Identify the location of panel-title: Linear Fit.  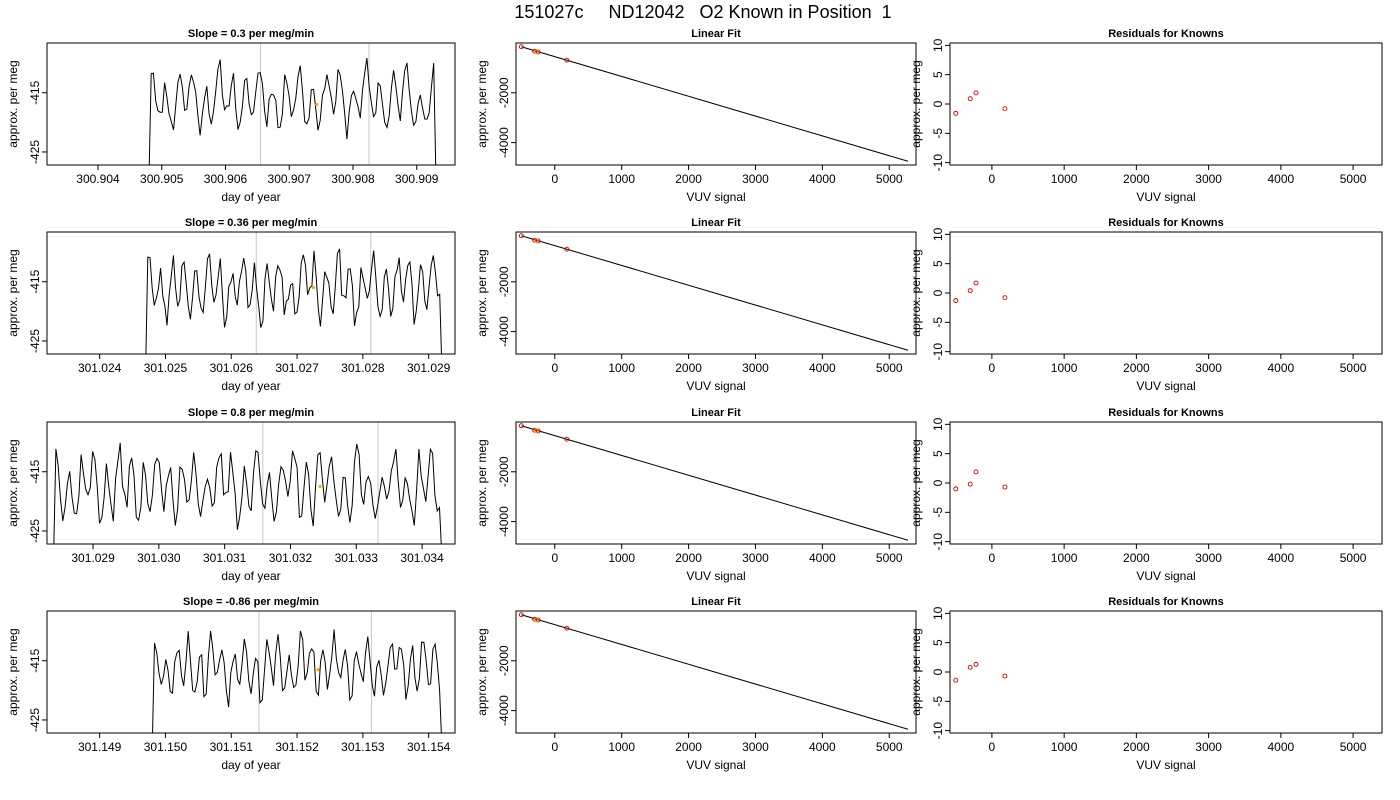
(716, 413).